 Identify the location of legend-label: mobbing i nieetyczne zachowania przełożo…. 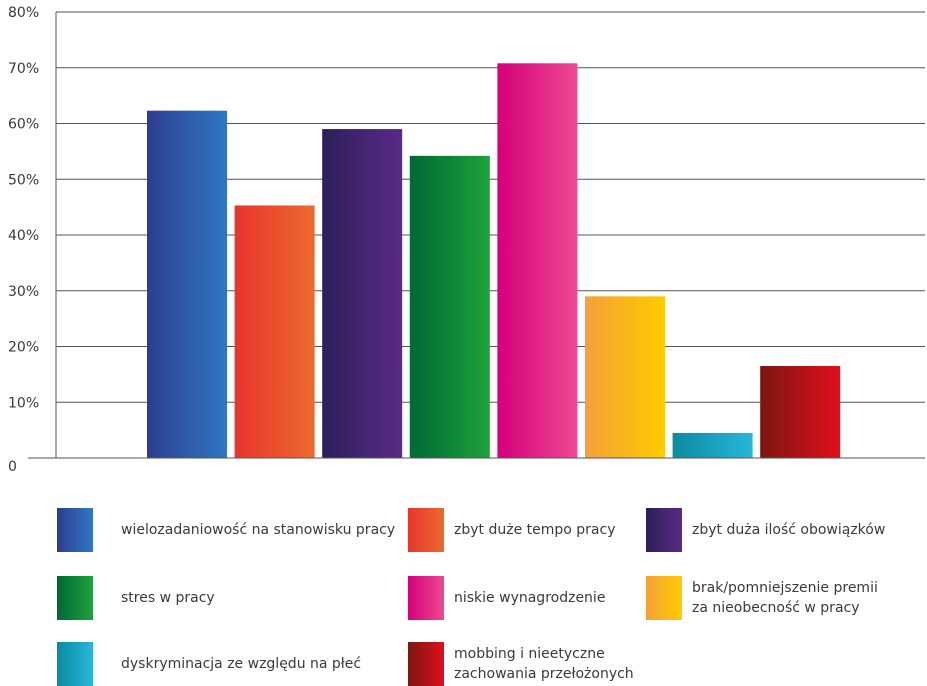
(544, 664).